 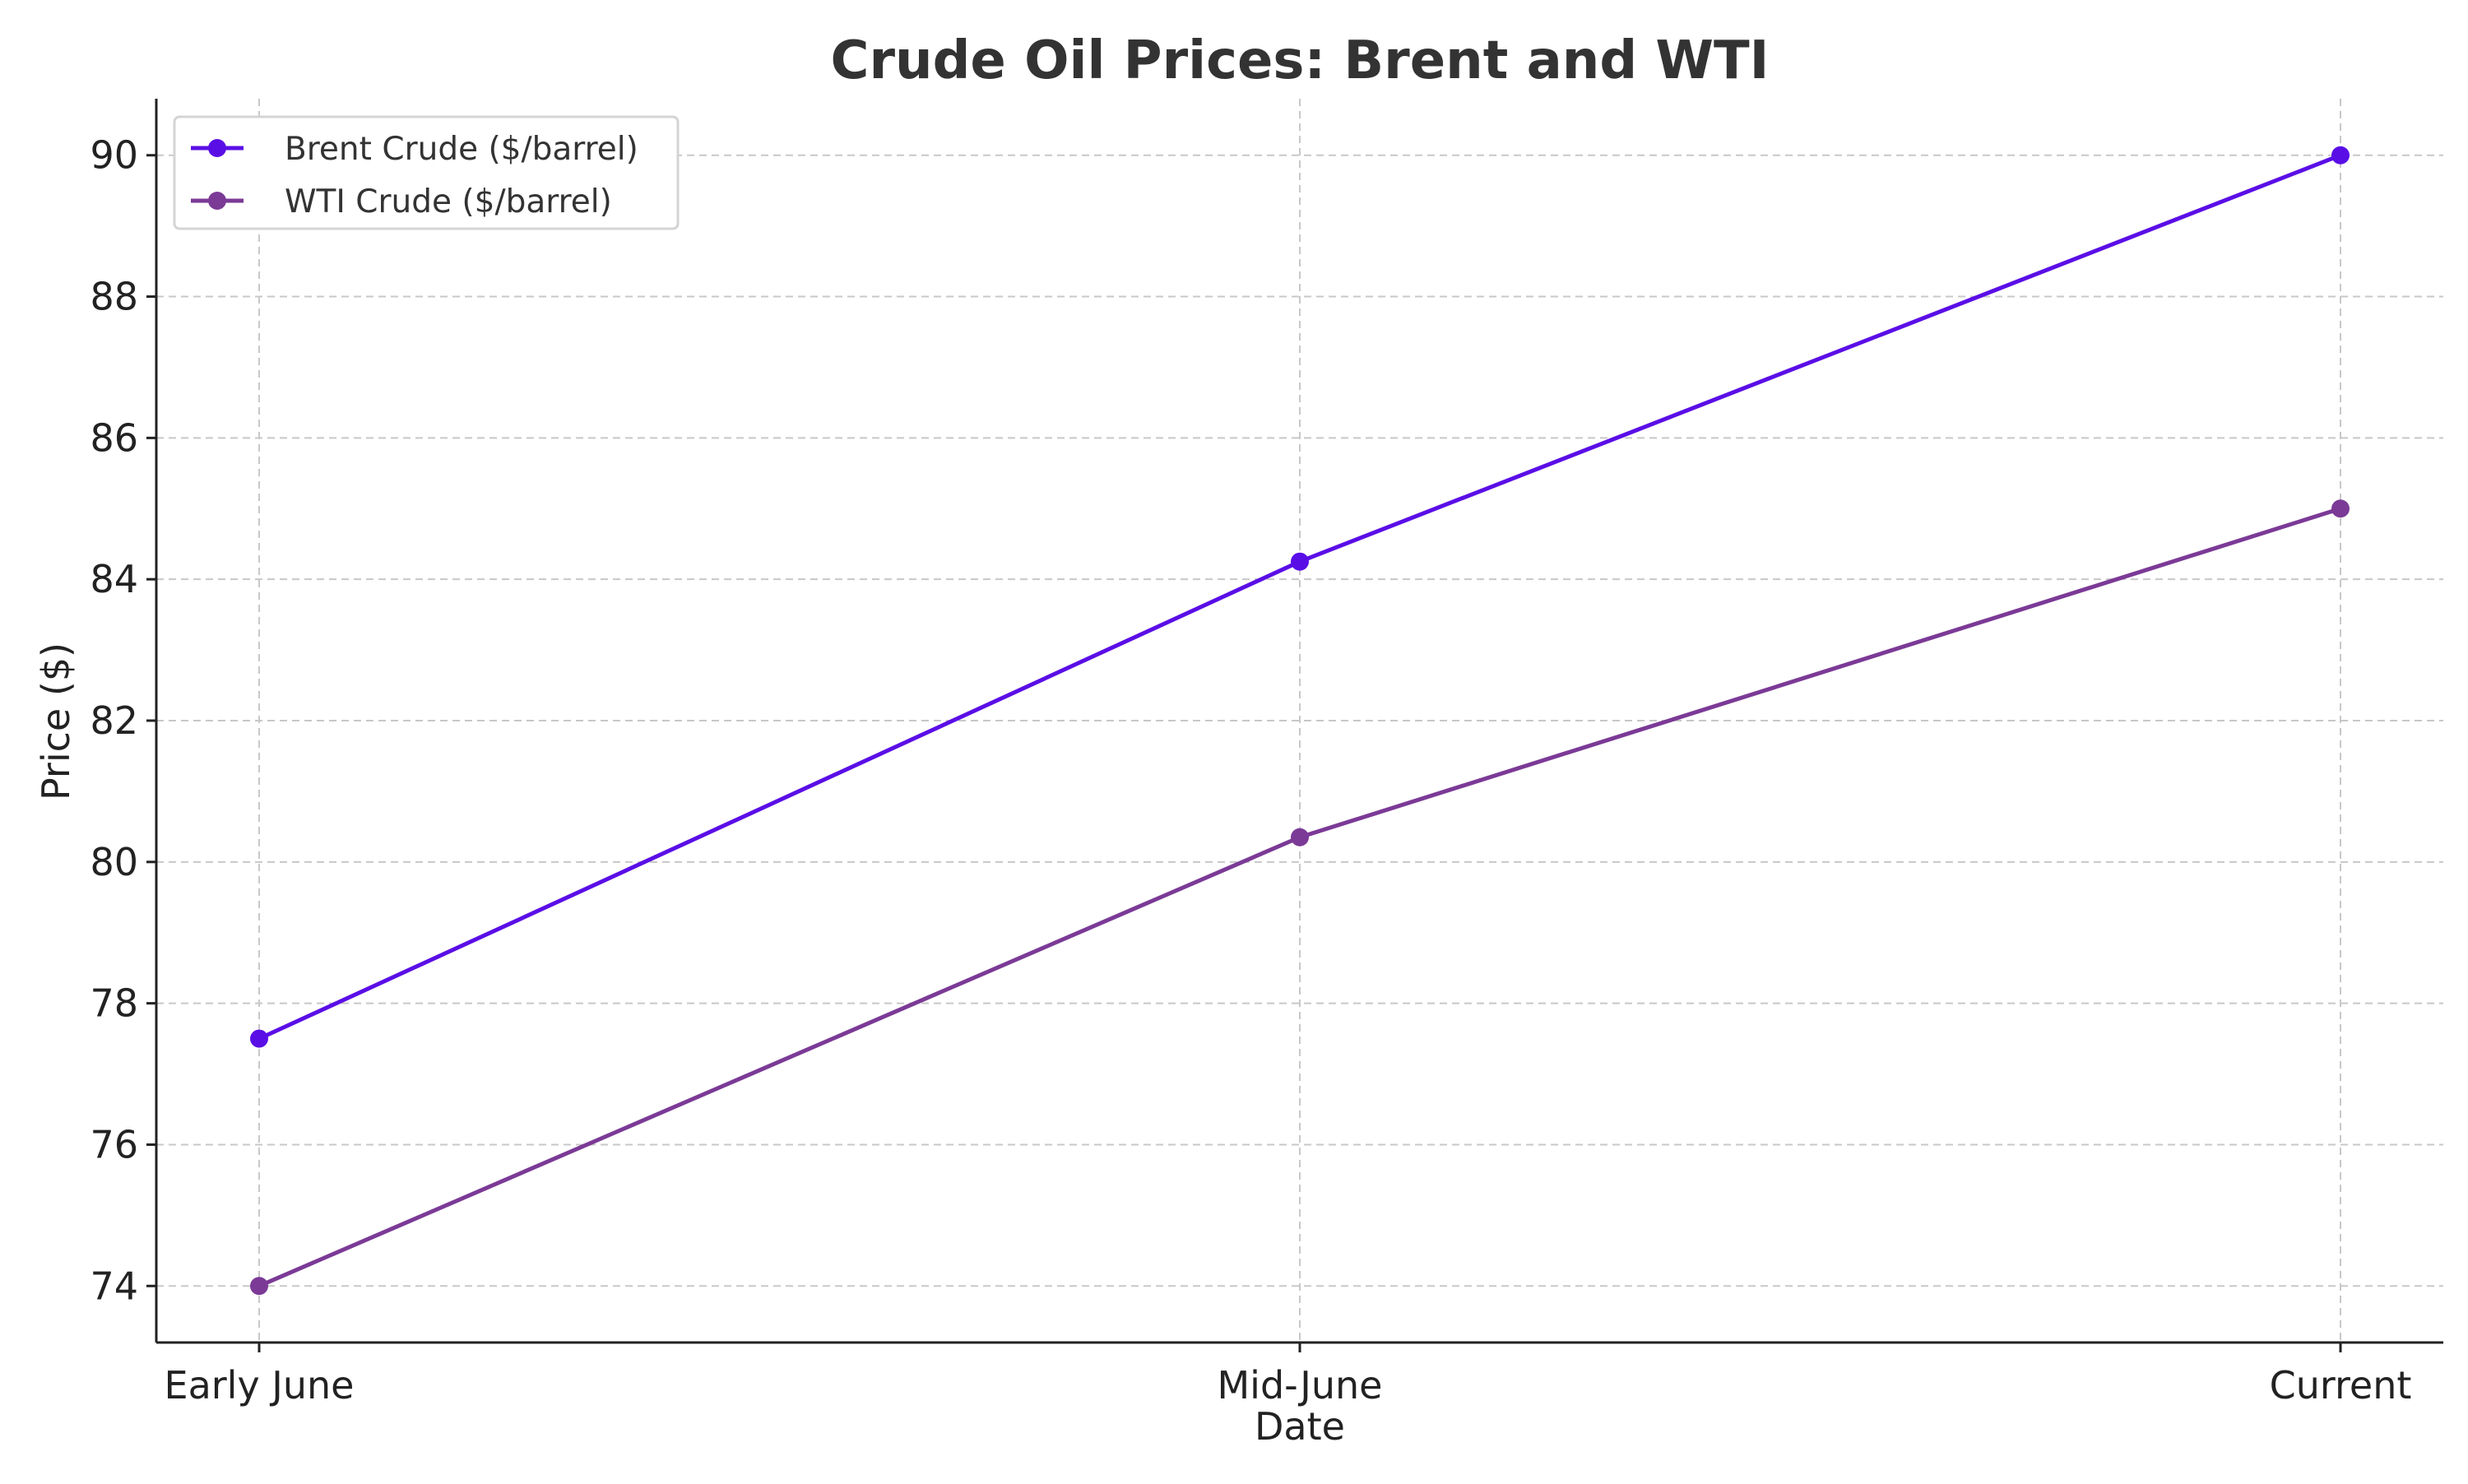 I want to click on y-tick-label: 90, so click(x=114, y=155).